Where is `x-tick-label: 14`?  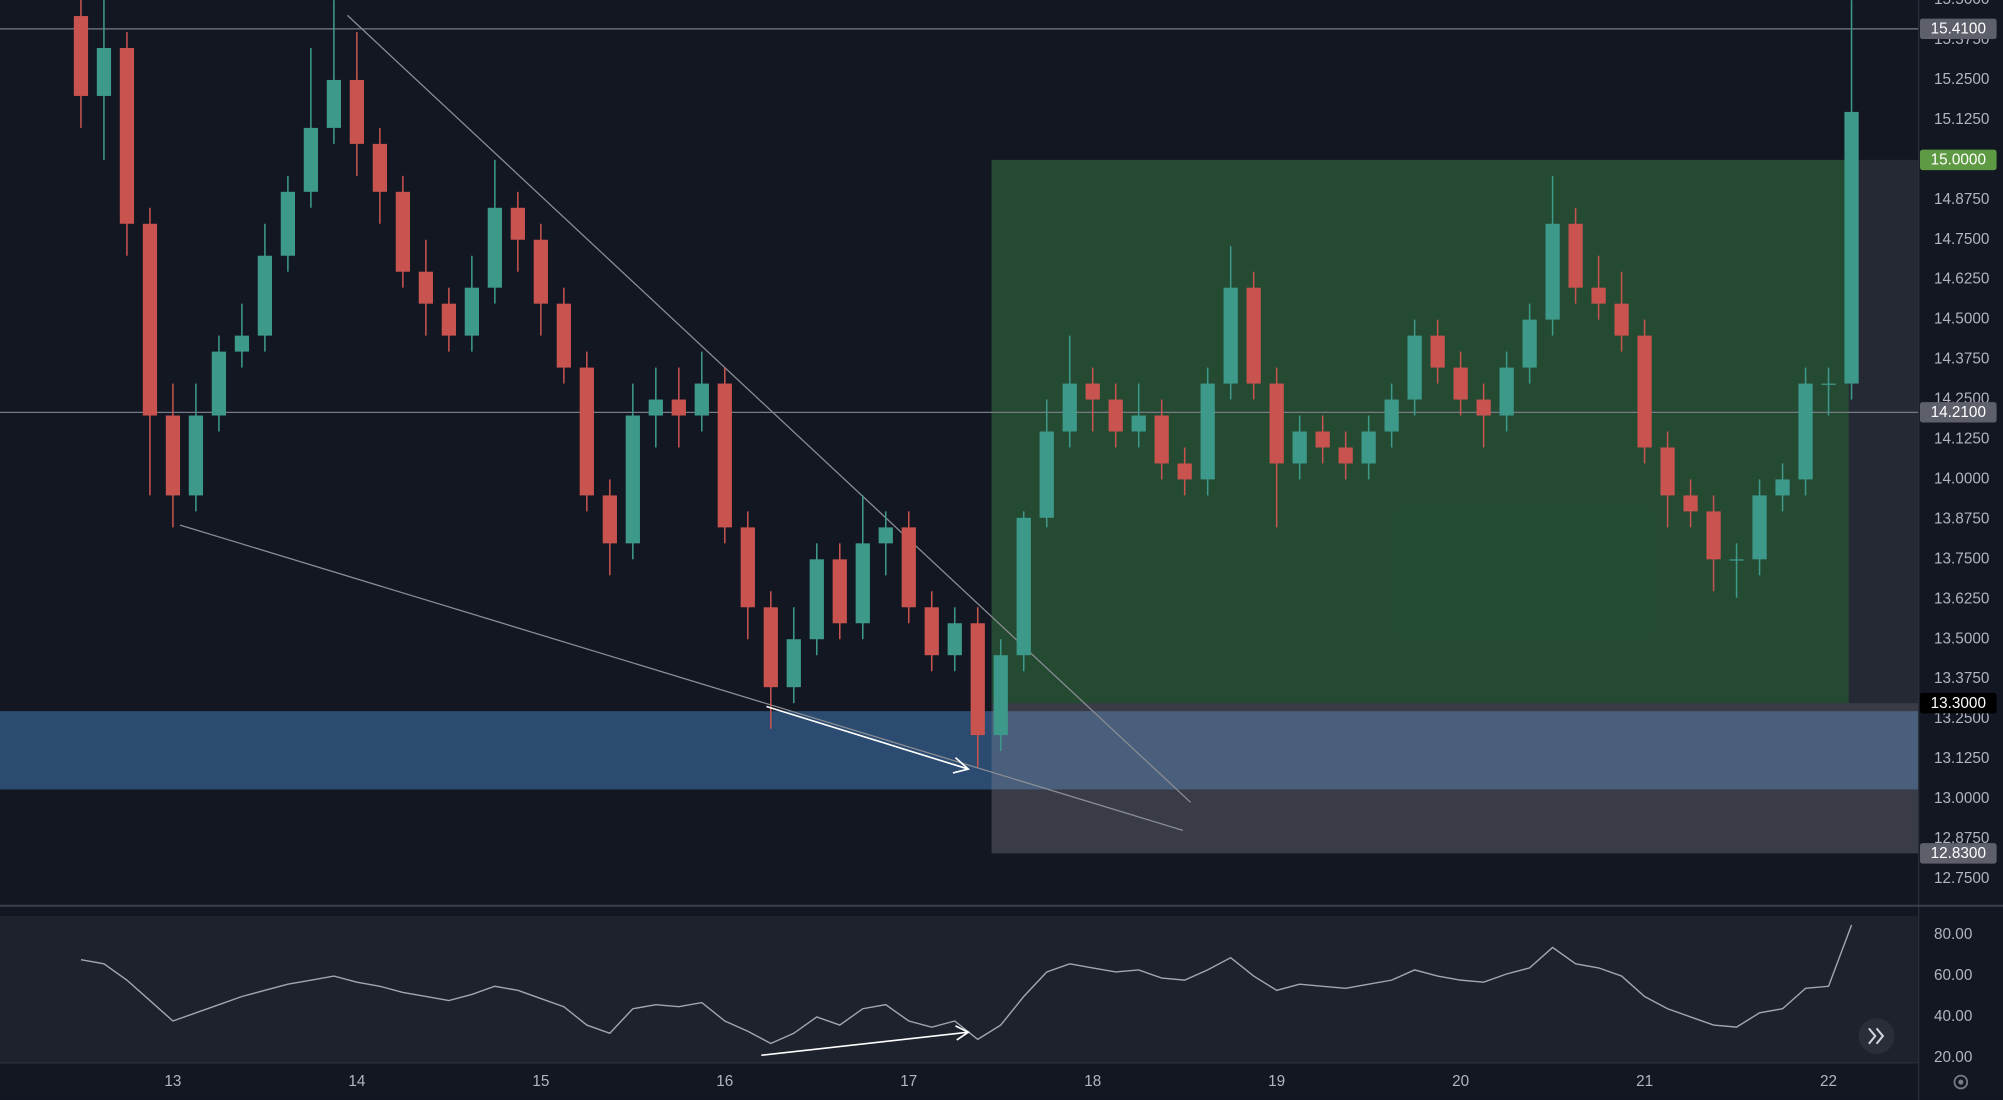
x-tick-label: 14 is located at coordinates (357, 1081).